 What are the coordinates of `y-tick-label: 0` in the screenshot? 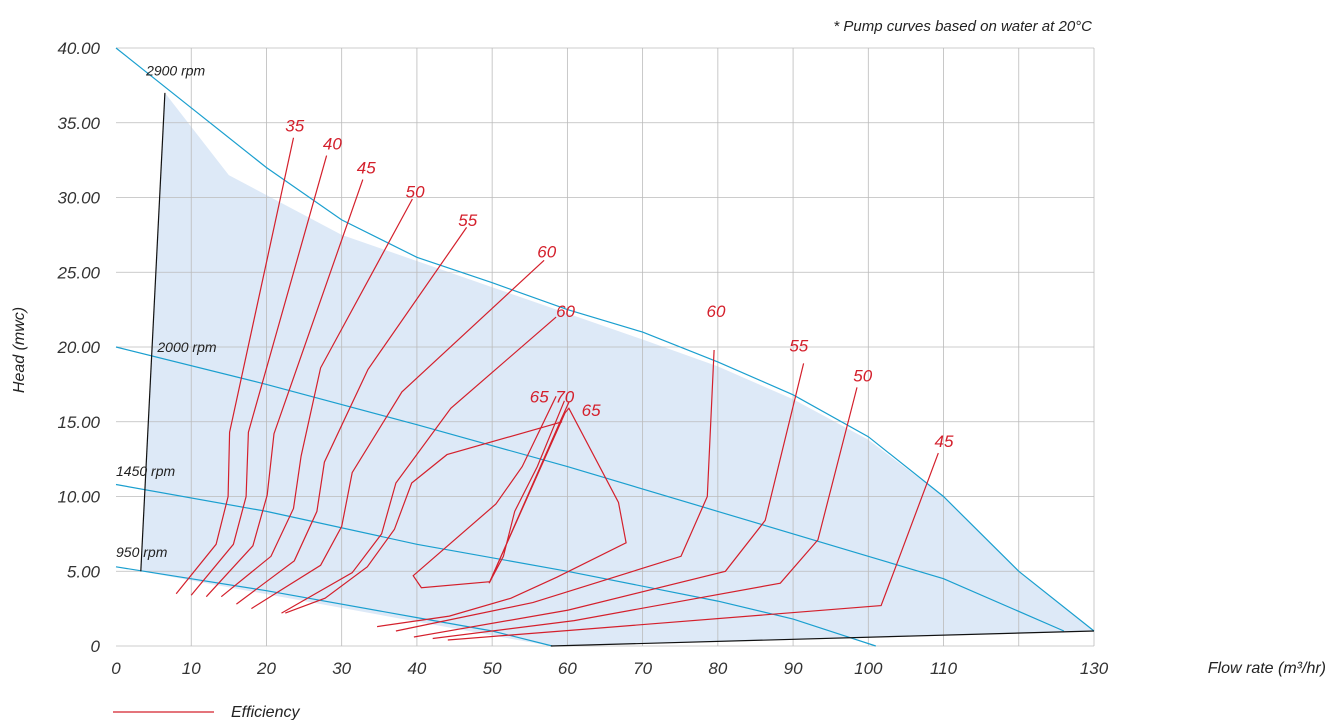 It's located at (96, 646).